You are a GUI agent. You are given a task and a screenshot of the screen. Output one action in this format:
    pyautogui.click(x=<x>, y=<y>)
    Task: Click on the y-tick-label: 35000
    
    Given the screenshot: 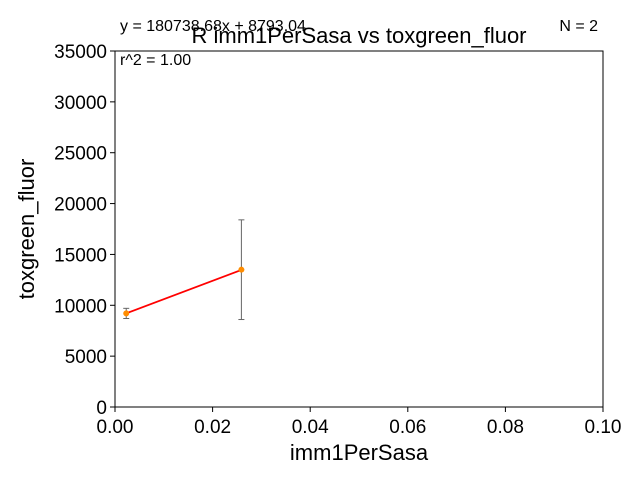 What is the action you would take?
    pyautogui.click(x=80, y=52)
    